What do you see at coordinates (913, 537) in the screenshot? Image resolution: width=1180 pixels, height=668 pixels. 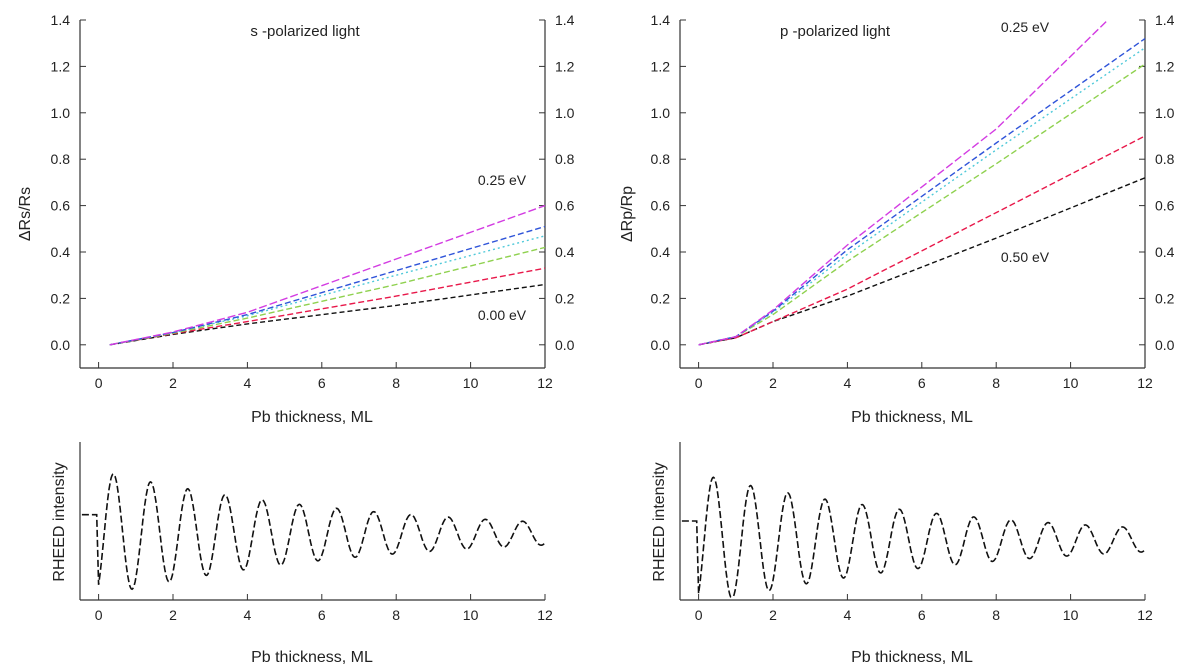 I see `rheed_p-trace` at bounding box center [913, 537].